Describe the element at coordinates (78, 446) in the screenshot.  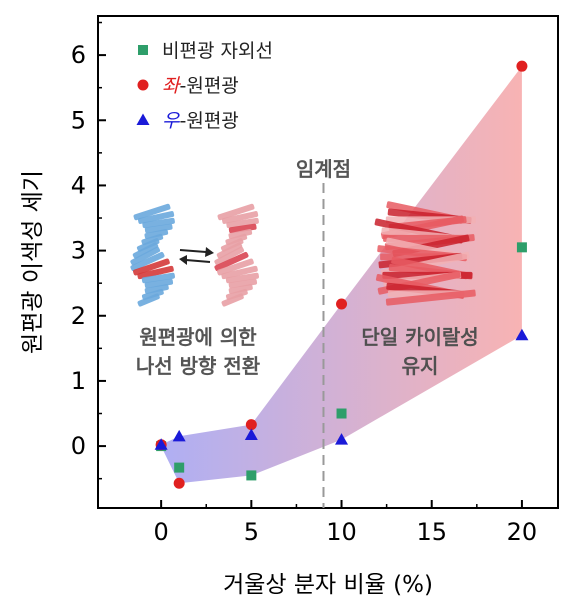
I see `y-tick-label: 0` at that location.